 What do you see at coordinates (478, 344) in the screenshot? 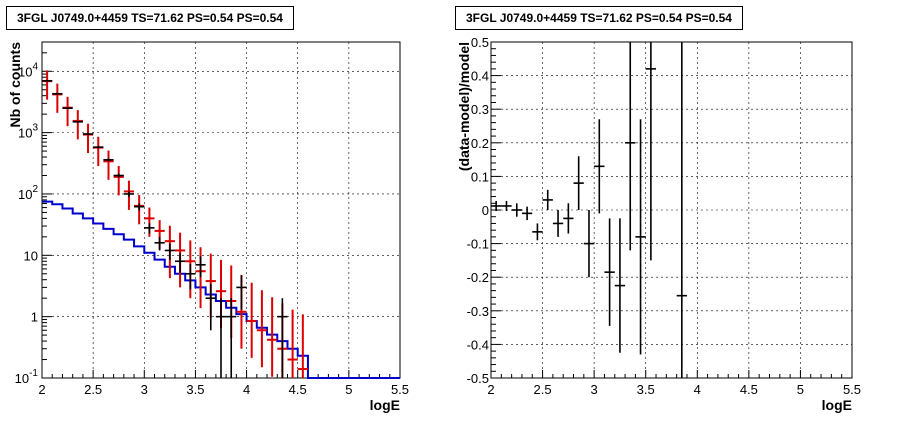
I see `y-tick-label: -0.4` at bounding box center [478, 344].